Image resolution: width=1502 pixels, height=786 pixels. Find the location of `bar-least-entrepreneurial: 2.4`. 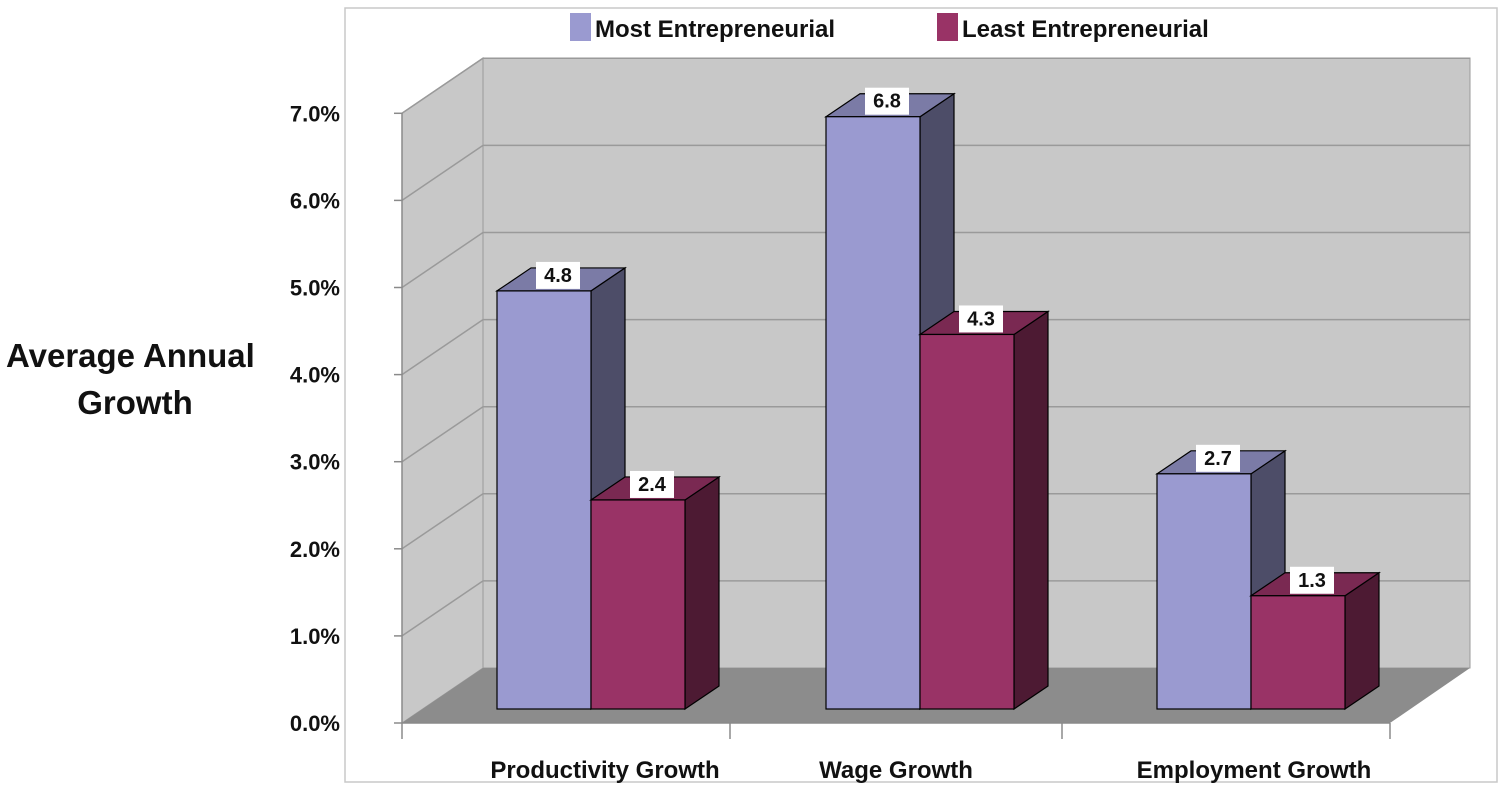

bar-least-entrepreneurial: 2.4 is located at coordinates (655, 590).